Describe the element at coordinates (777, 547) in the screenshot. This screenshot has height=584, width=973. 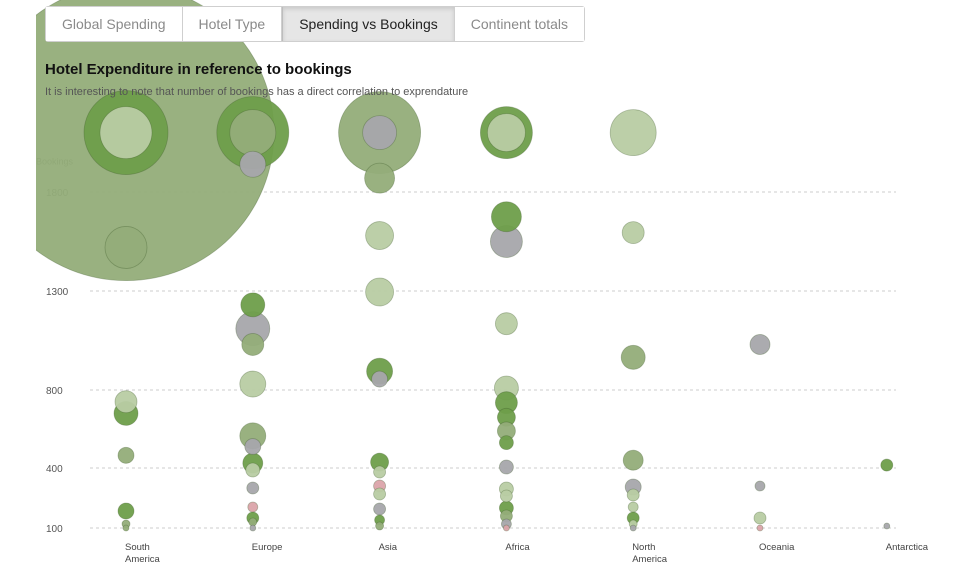
I see `x-tick-label: Oceania` at that location.